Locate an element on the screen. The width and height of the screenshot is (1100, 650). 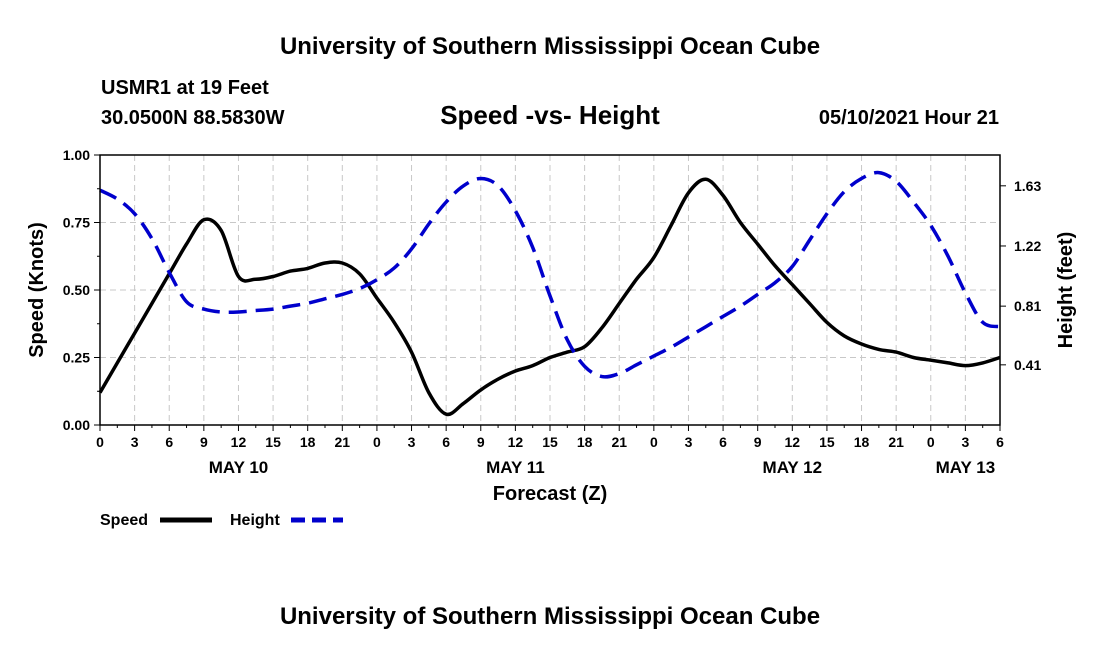
x-day-label: MAY 12 is located at coordinates (793, 467).